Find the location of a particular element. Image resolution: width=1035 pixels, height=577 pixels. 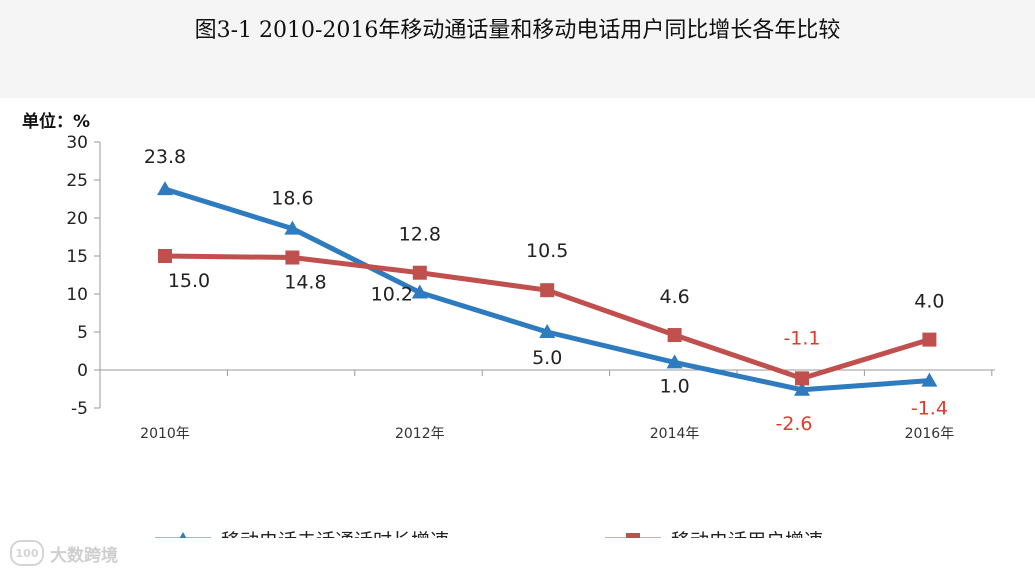

y-tick-label: 25 is located at coordinates (77, 181).